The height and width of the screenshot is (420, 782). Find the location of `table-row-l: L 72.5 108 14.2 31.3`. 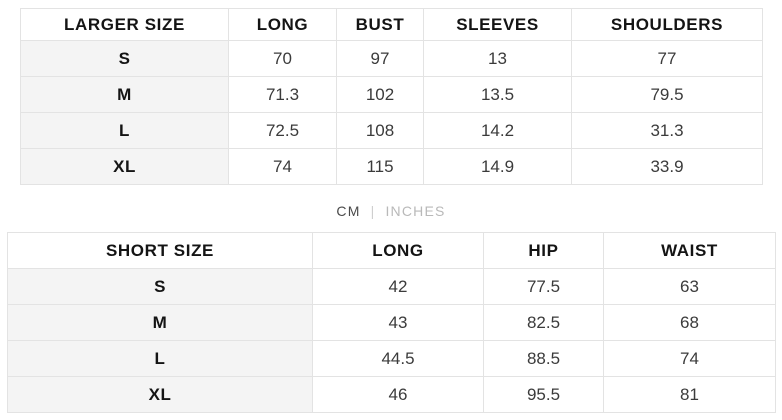

table-row-l: L 72.5 108 14.2 31.3 is located at coordinates (391, 130).